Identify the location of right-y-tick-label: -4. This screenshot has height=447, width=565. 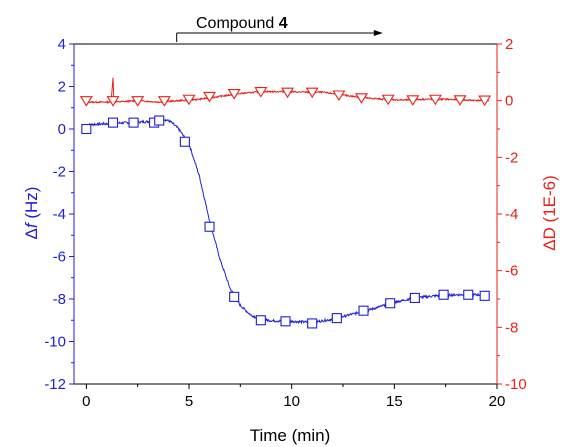
(511, 214).